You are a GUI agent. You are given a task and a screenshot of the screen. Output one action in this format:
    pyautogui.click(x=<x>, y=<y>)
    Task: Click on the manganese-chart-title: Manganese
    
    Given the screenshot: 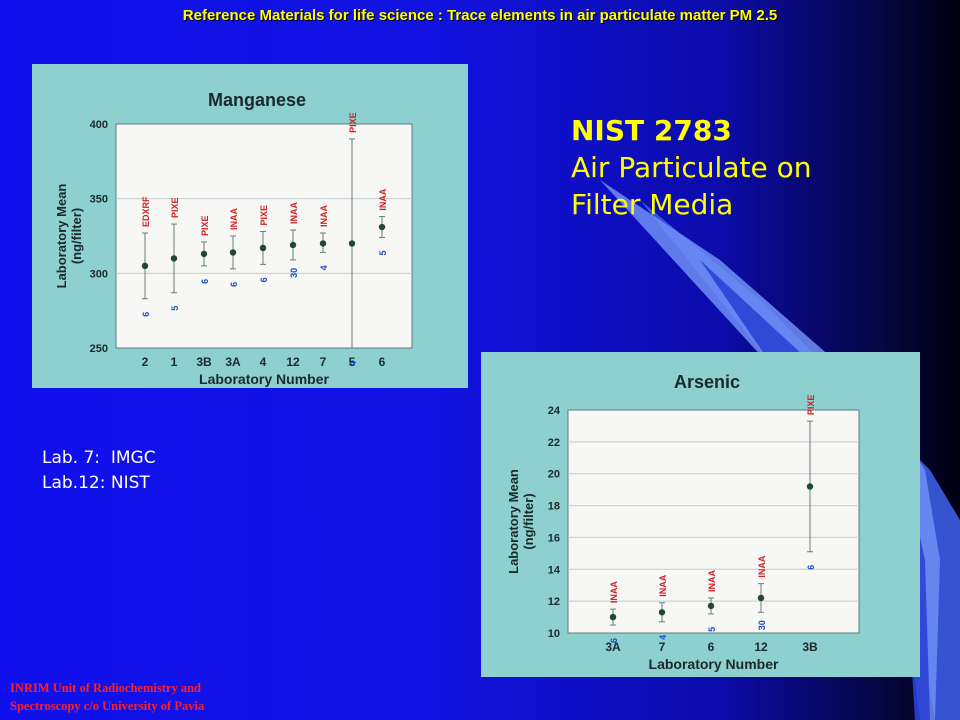 What is the action you would take?
    pyautogui.click(x=257, y=100)
    